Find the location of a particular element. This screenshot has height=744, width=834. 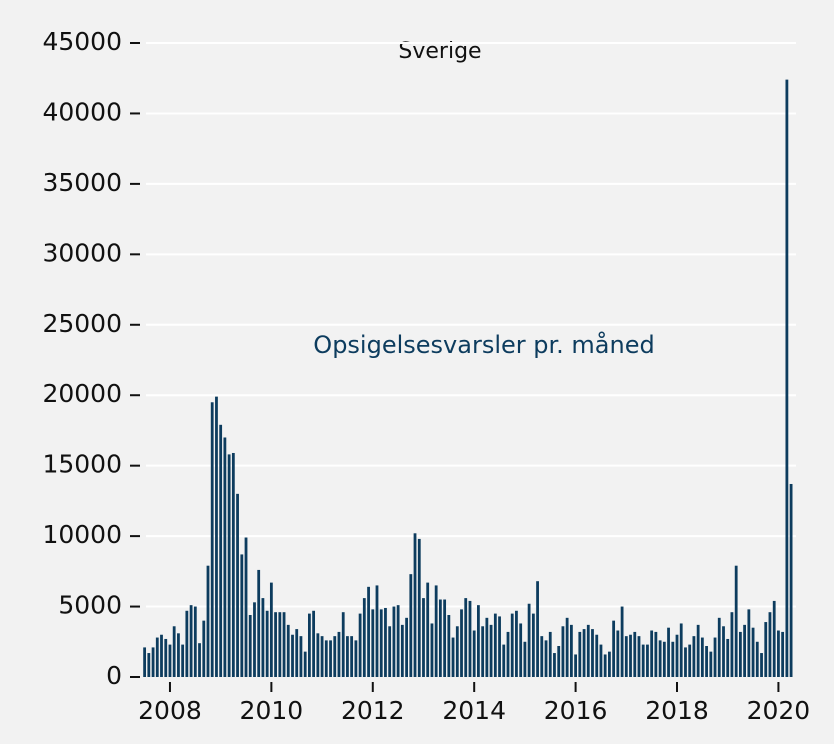

annotation: Opsigelsesvarsler pr. måned is located at coordinates (483, 344).